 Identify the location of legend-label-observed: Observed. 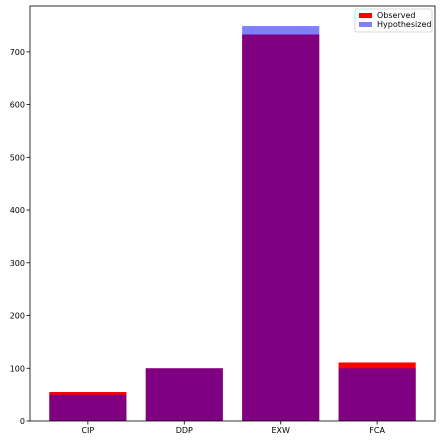
(396, 15).